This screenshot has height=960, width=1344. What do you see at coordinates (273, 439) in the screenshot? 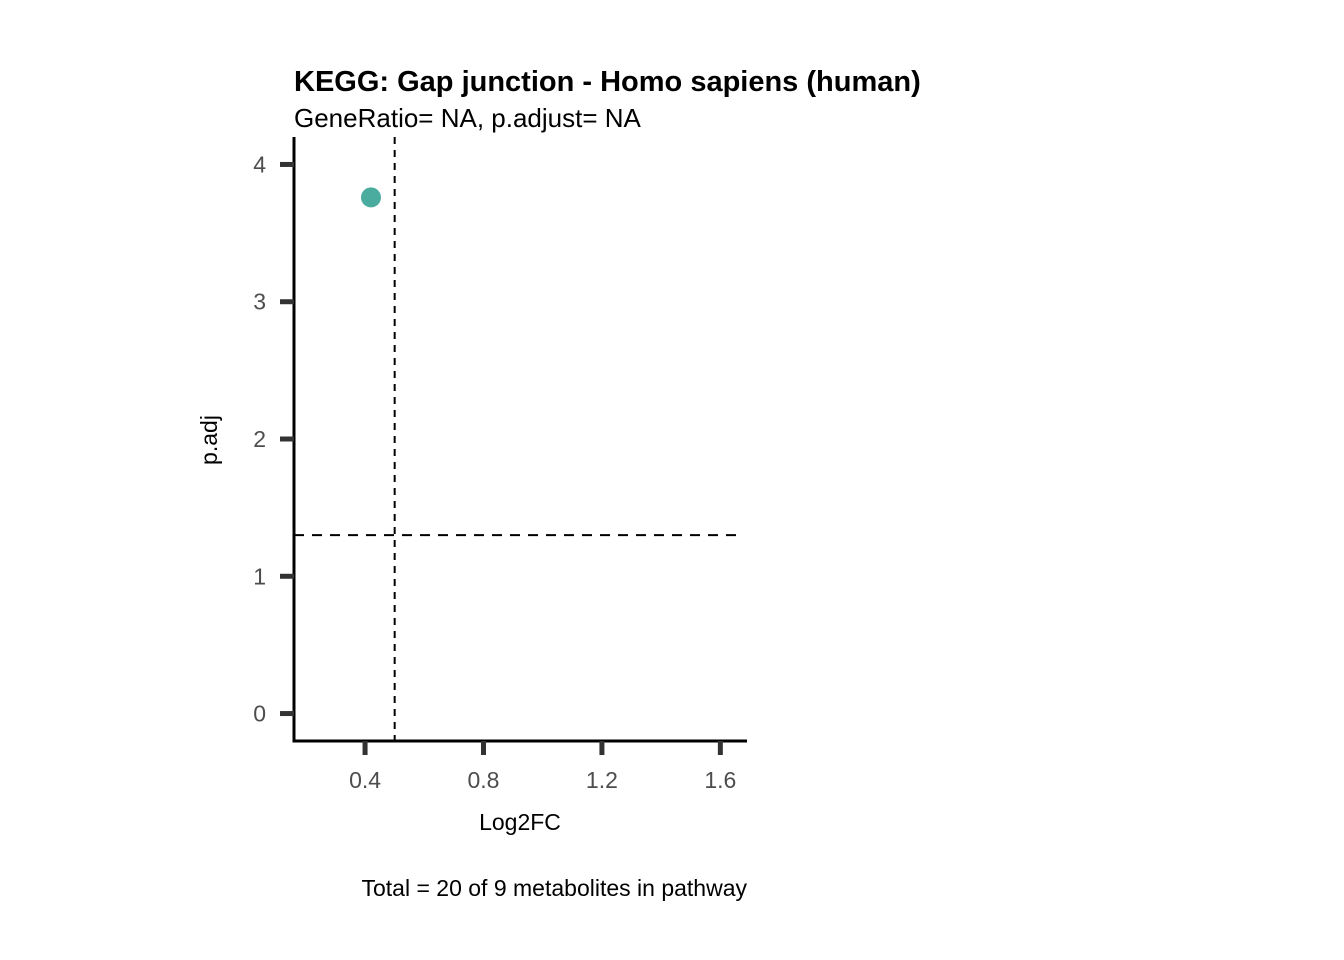
I see `y-axis-ticks: 0 1 2 3 4` at bounding box center [273, 439].